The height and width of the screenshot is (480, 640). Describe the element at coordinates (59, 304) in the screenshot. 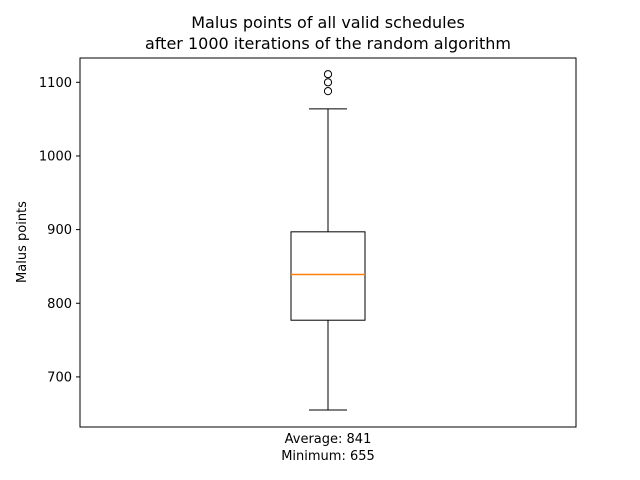

I see `y-tick-label: 800` at that location.